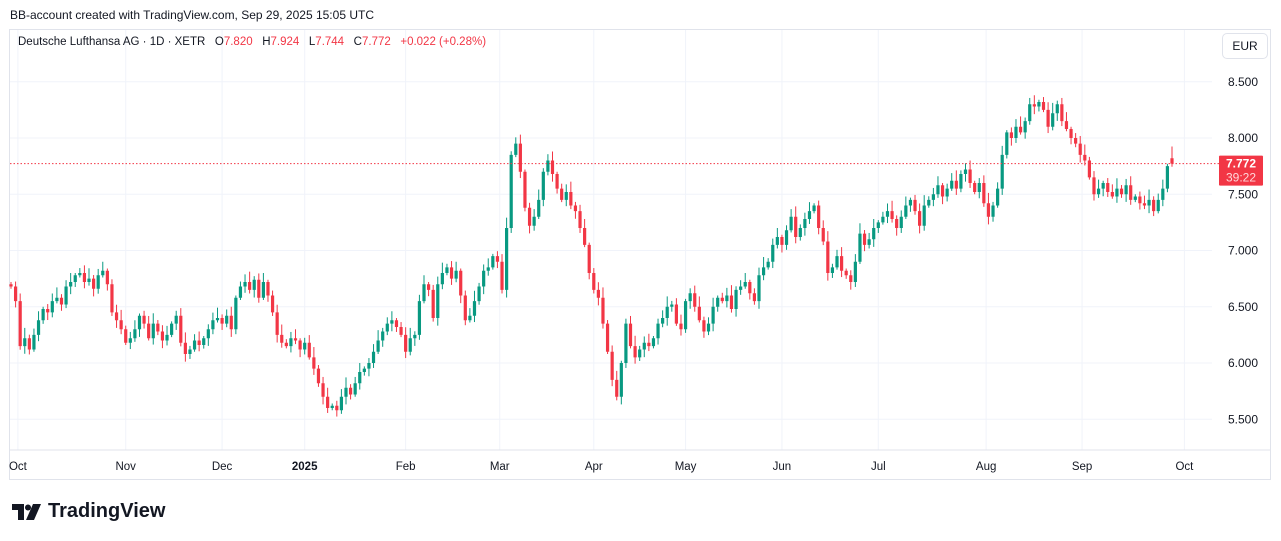 Image resolution: width=1281 pixels, height=541 pixels. I want to click on open-value: 7.820, so click(238, 42).